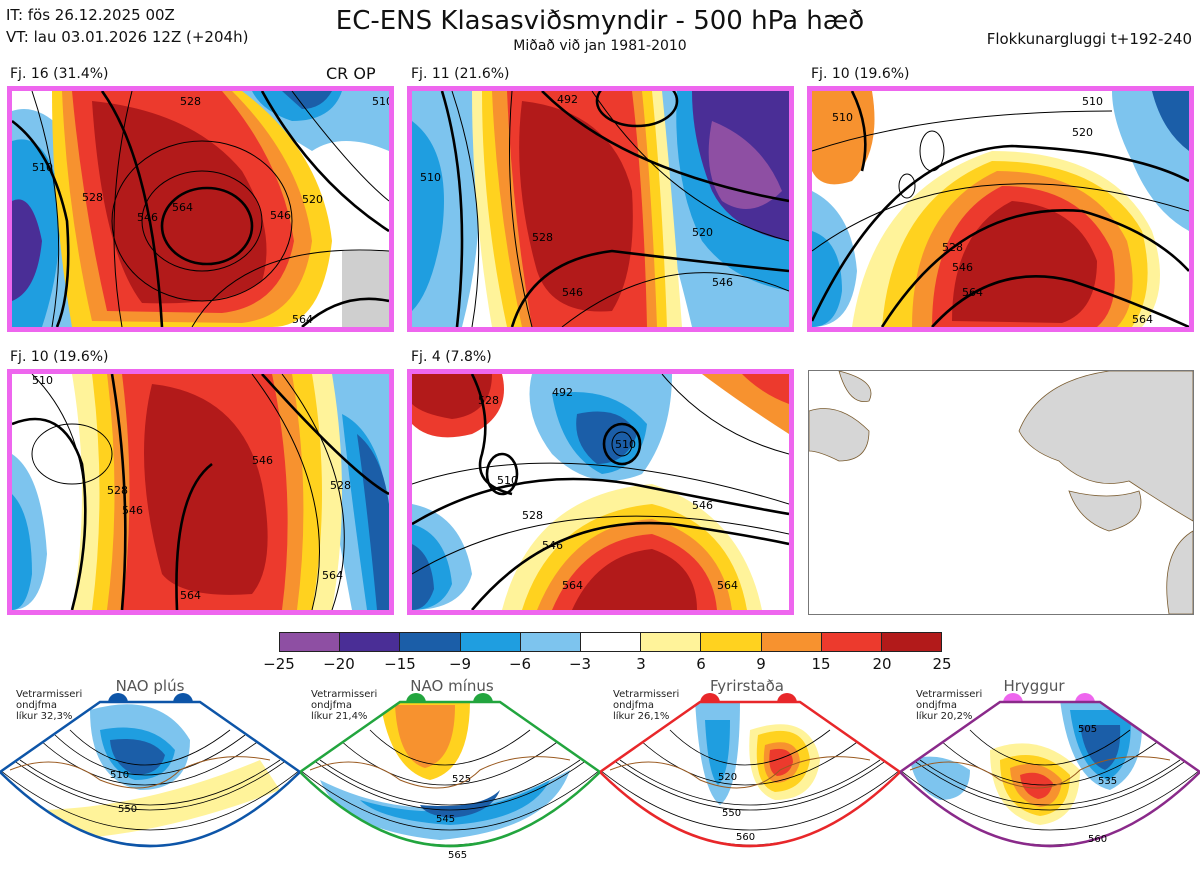  Describe the element at coordinates (1001, 492) in the screenshot. I see `reference-map` at that location.